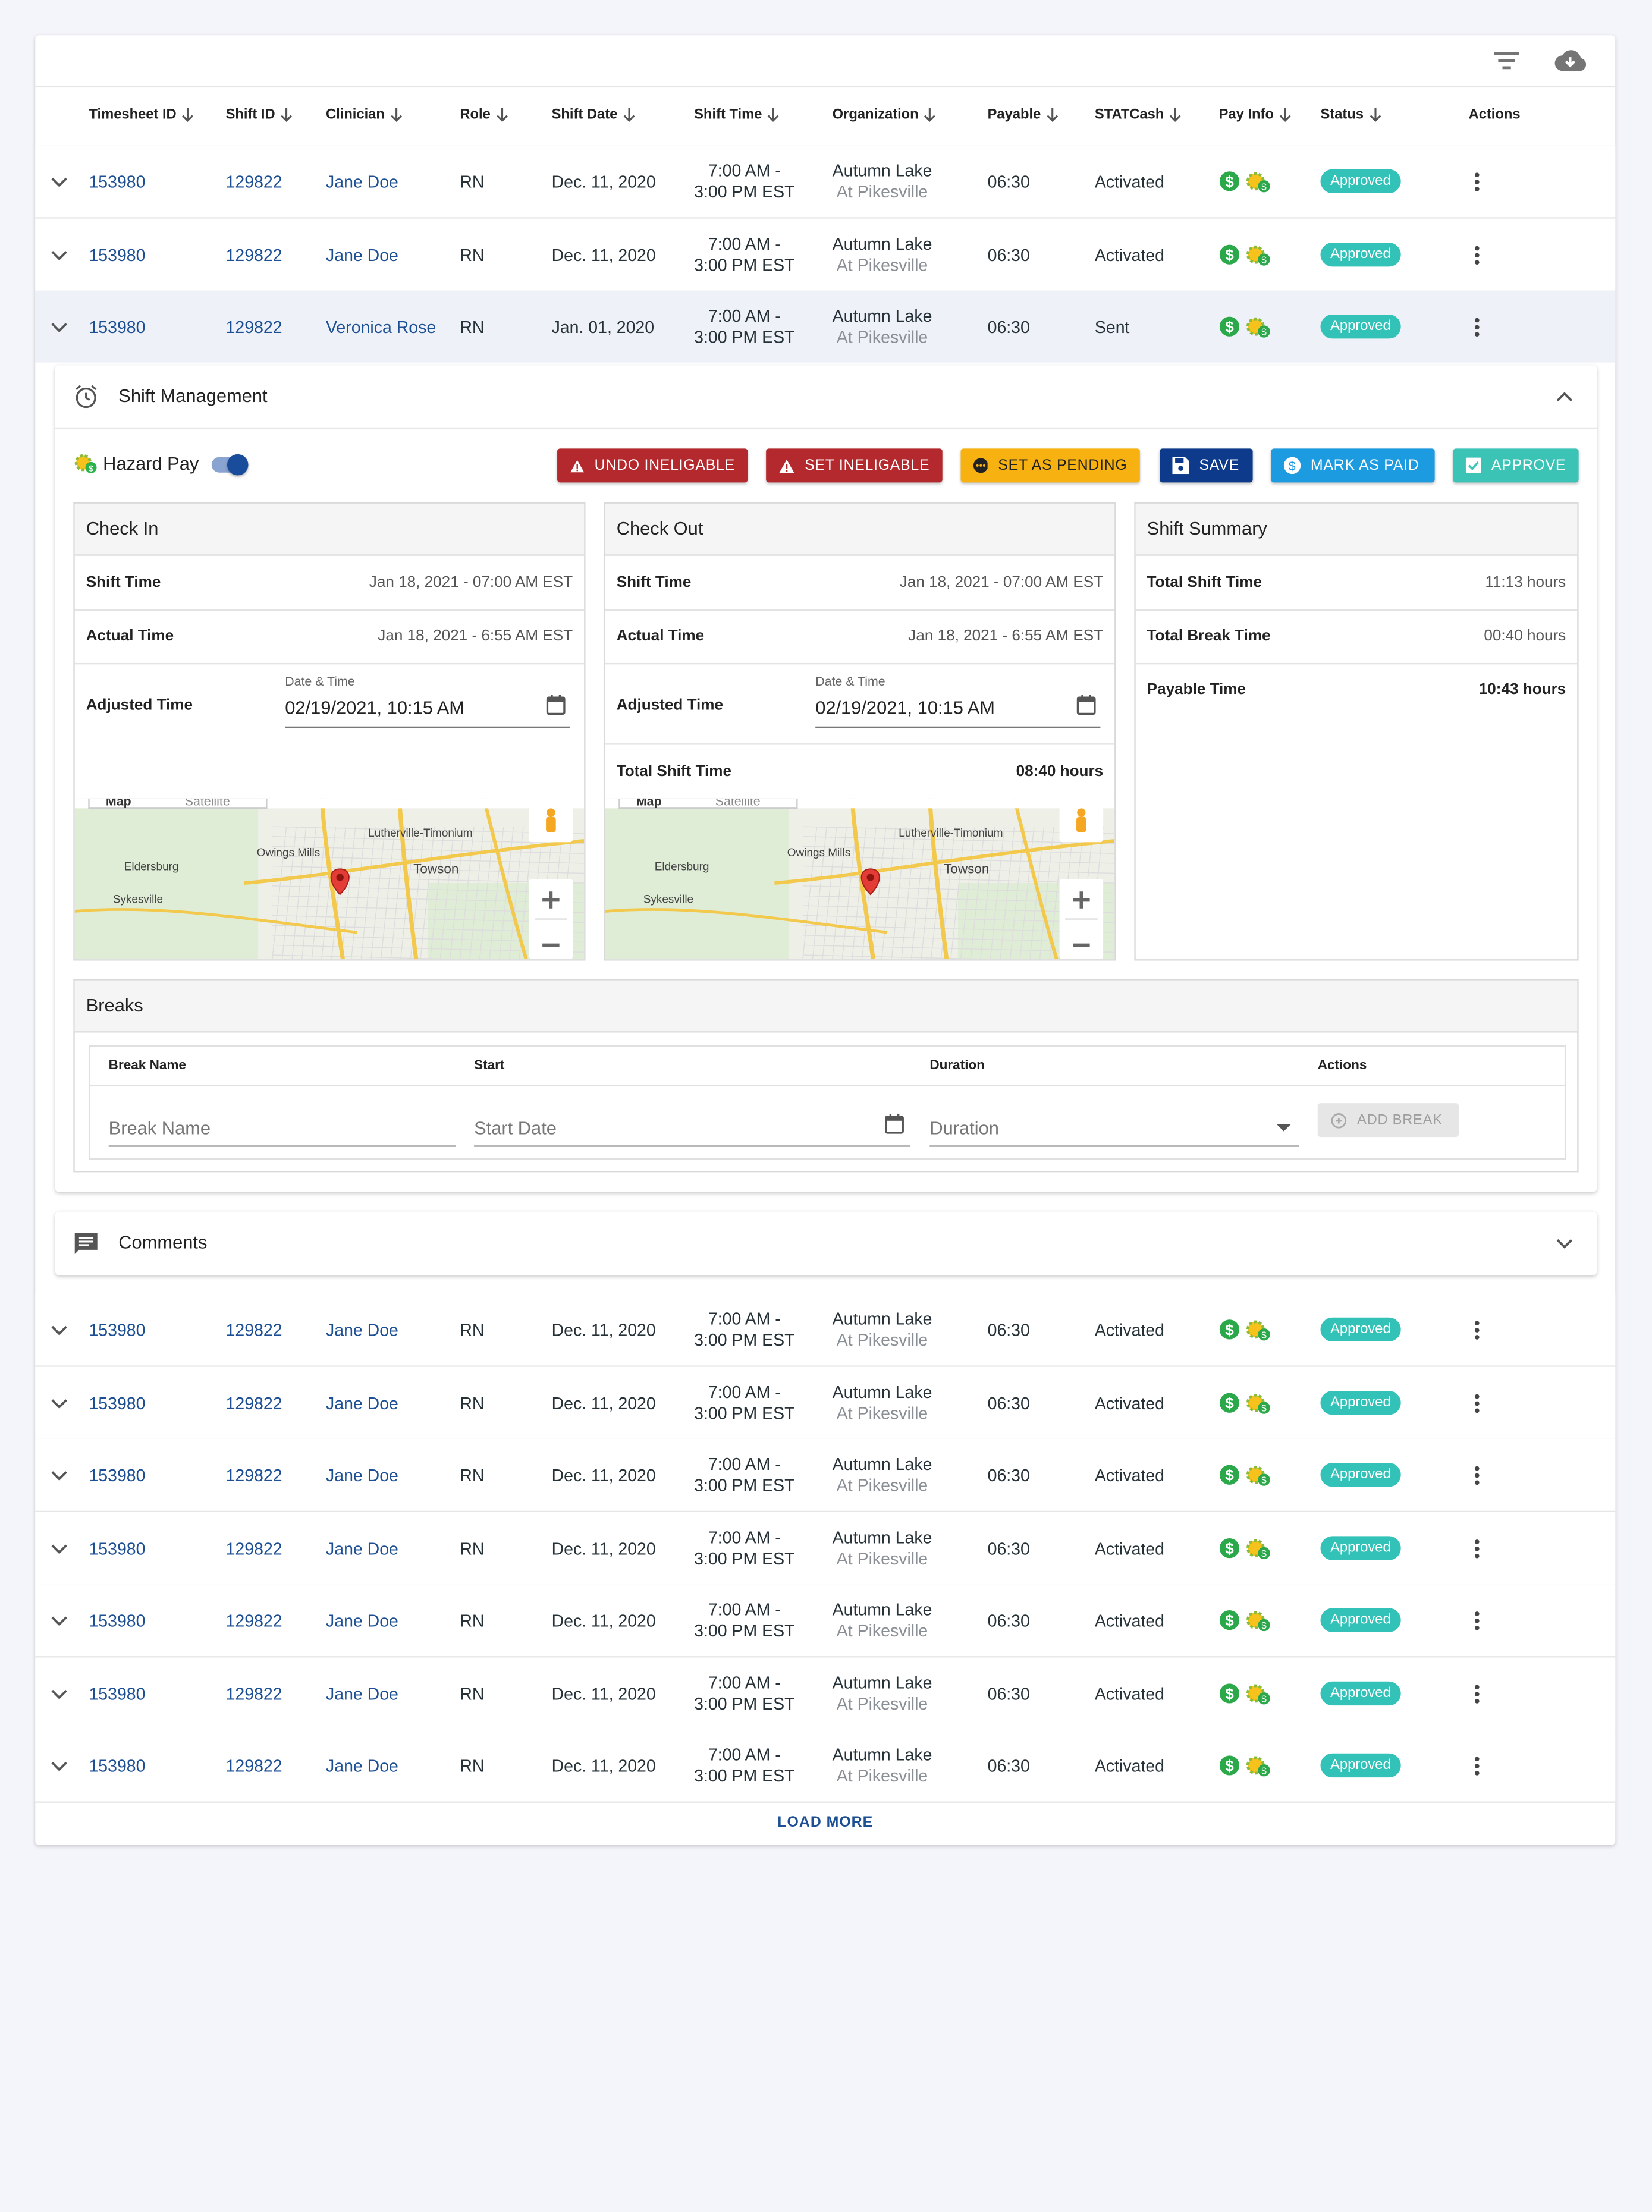 This screenshot has width=1652, height=2212. I want to click on column-header-statcash: STATCash, so click(1138, 116).